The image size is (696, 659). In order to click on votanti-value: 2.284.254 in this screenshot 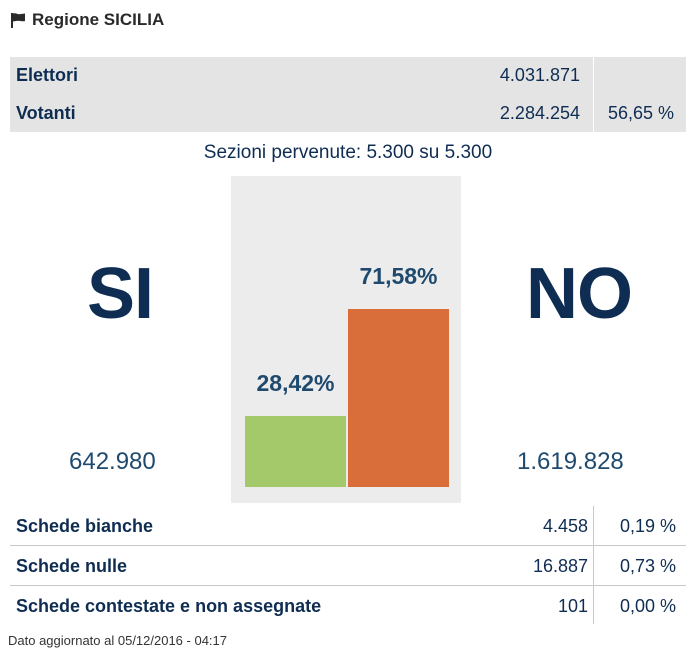, I will do `click(539, 113)`.